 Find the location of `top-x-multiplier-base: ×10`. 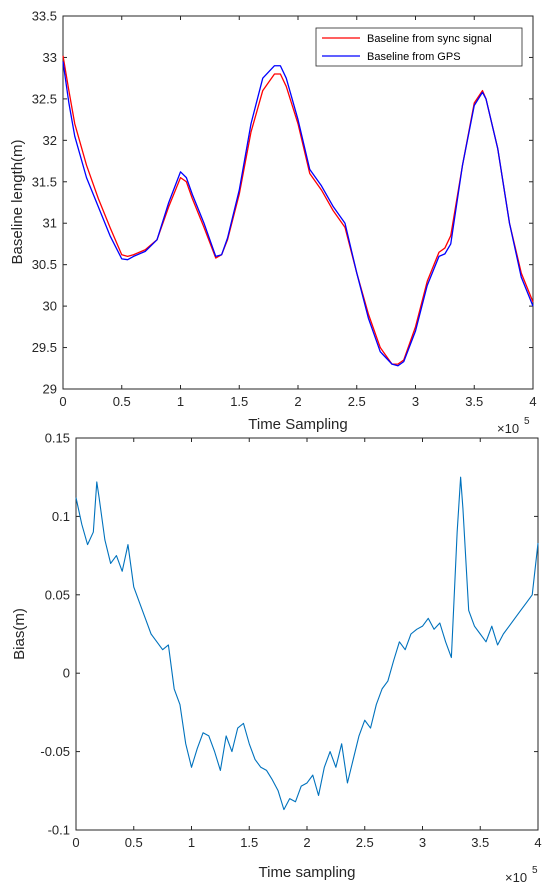

top-x-multiplier-base: ×10 is located at coordinates (508, 428).